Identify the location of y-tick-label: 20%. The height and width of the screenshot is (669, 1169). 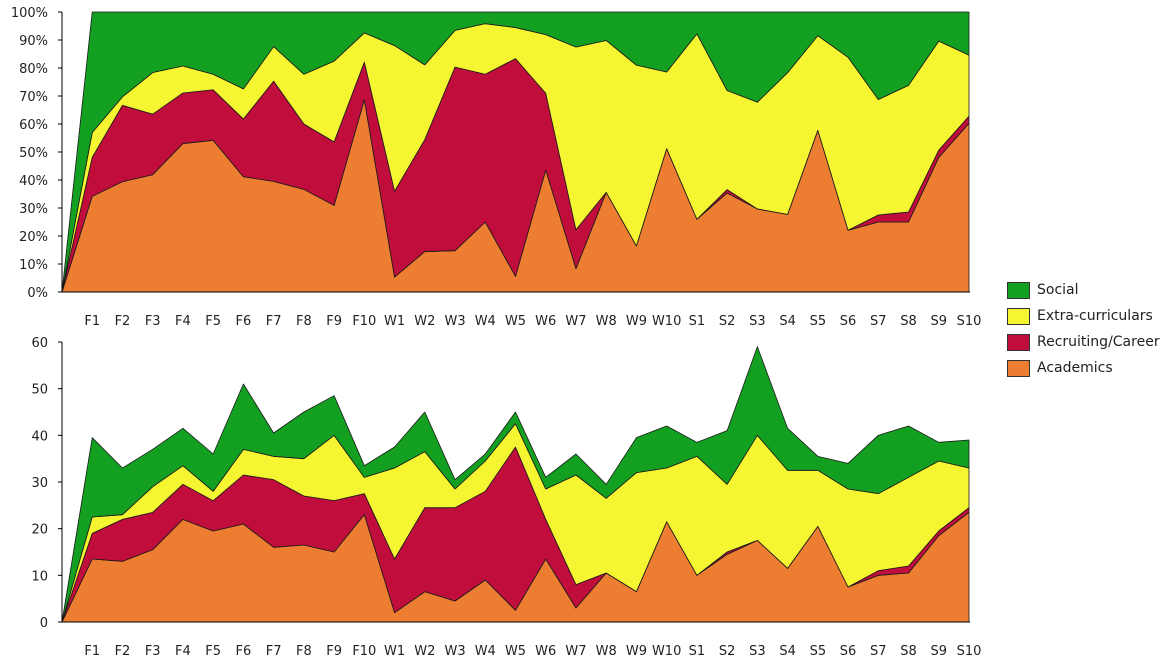
(33, 237).